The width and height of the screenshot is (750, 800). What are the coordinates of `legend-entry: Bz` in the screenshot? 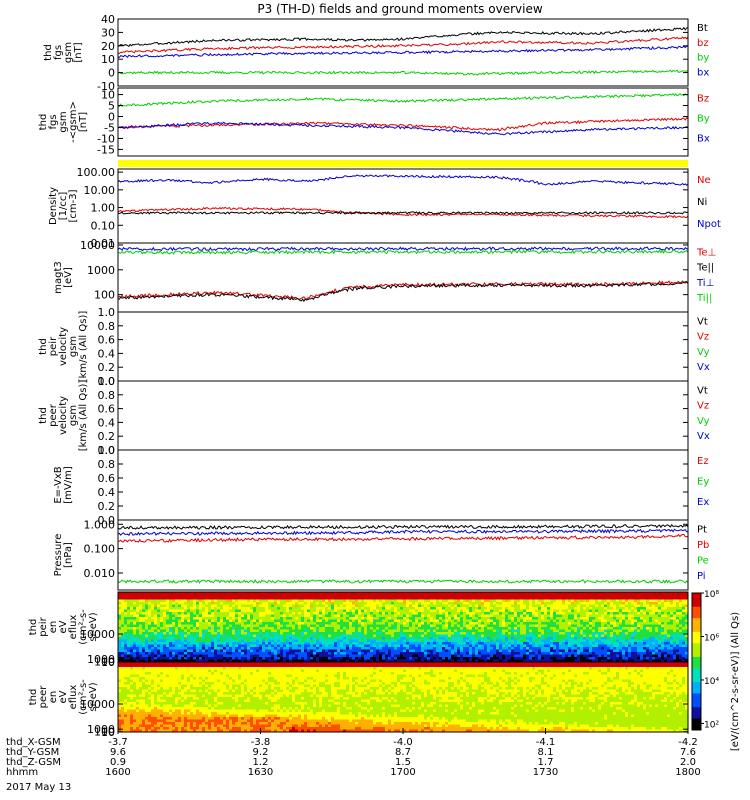 It's located at (703, 99).